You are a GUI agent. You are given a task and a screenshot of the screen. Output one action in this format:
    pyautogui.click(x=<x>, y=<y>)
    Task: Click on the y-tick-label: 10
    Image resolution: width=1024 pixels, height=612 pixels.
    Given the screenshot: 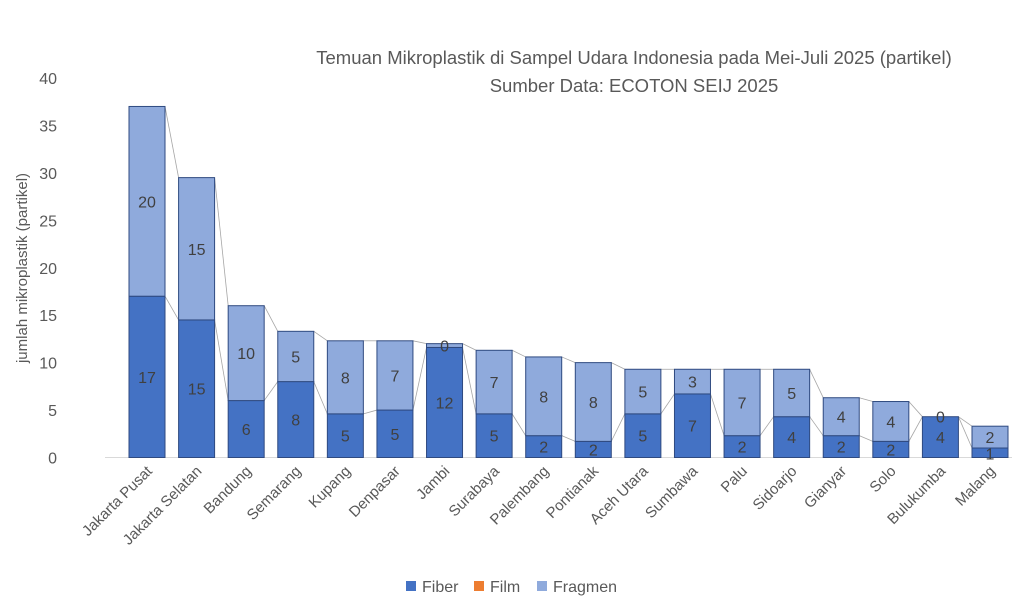 What is the action you would take?
    pyautogui.click(x=48, y=364)
    